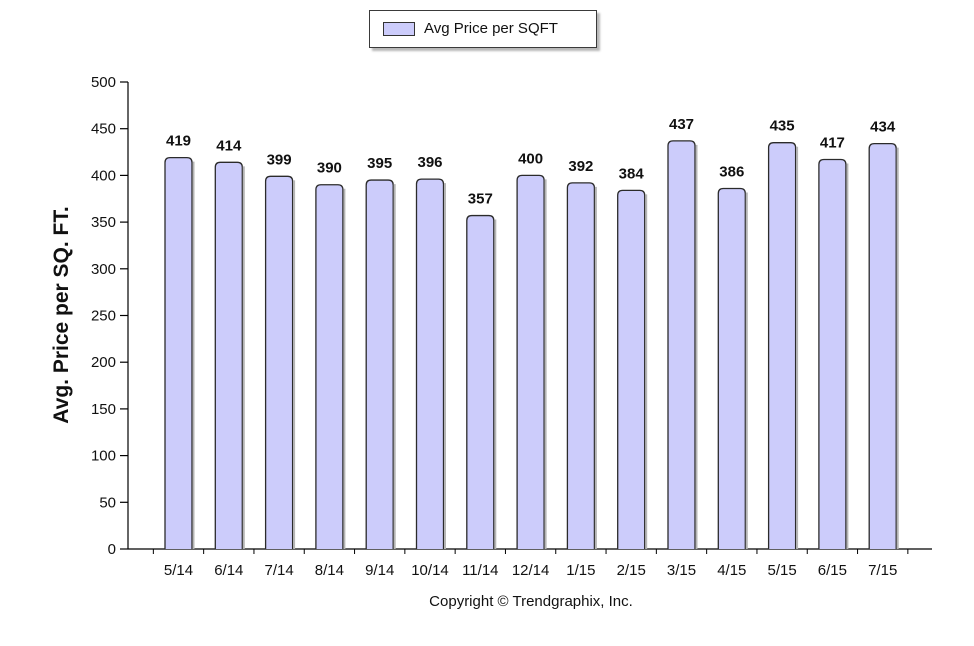 This screenshot has height=646, width=974. I want to click on x-tick-label: 12/14, so click(531, 570).